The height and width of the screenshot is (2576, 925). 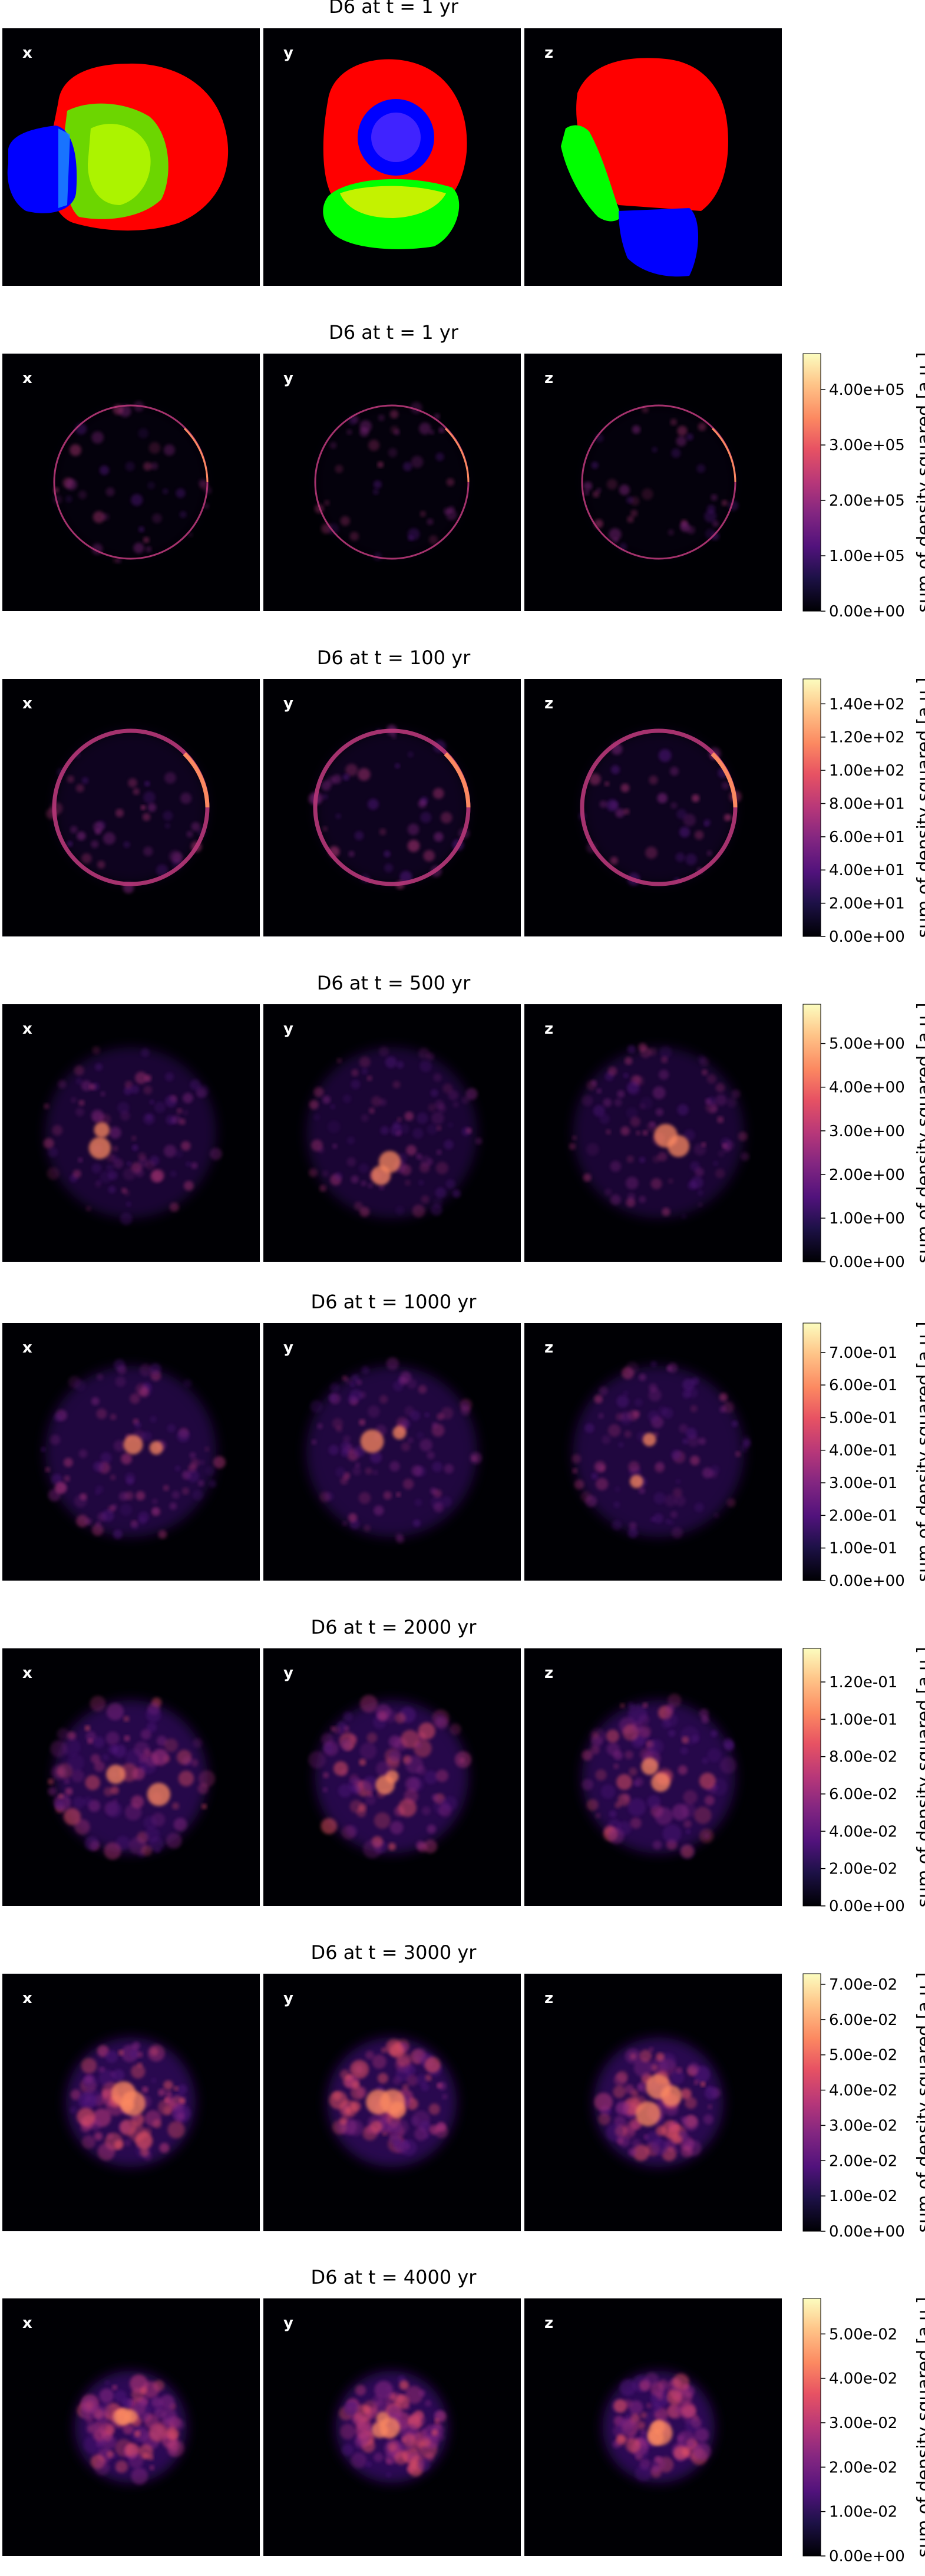 What do you see at coordinates (863, 1353) in the screenshot?
I see `colorbar-tick-label: 7.00e-01` at bounding box center [863, 1353].